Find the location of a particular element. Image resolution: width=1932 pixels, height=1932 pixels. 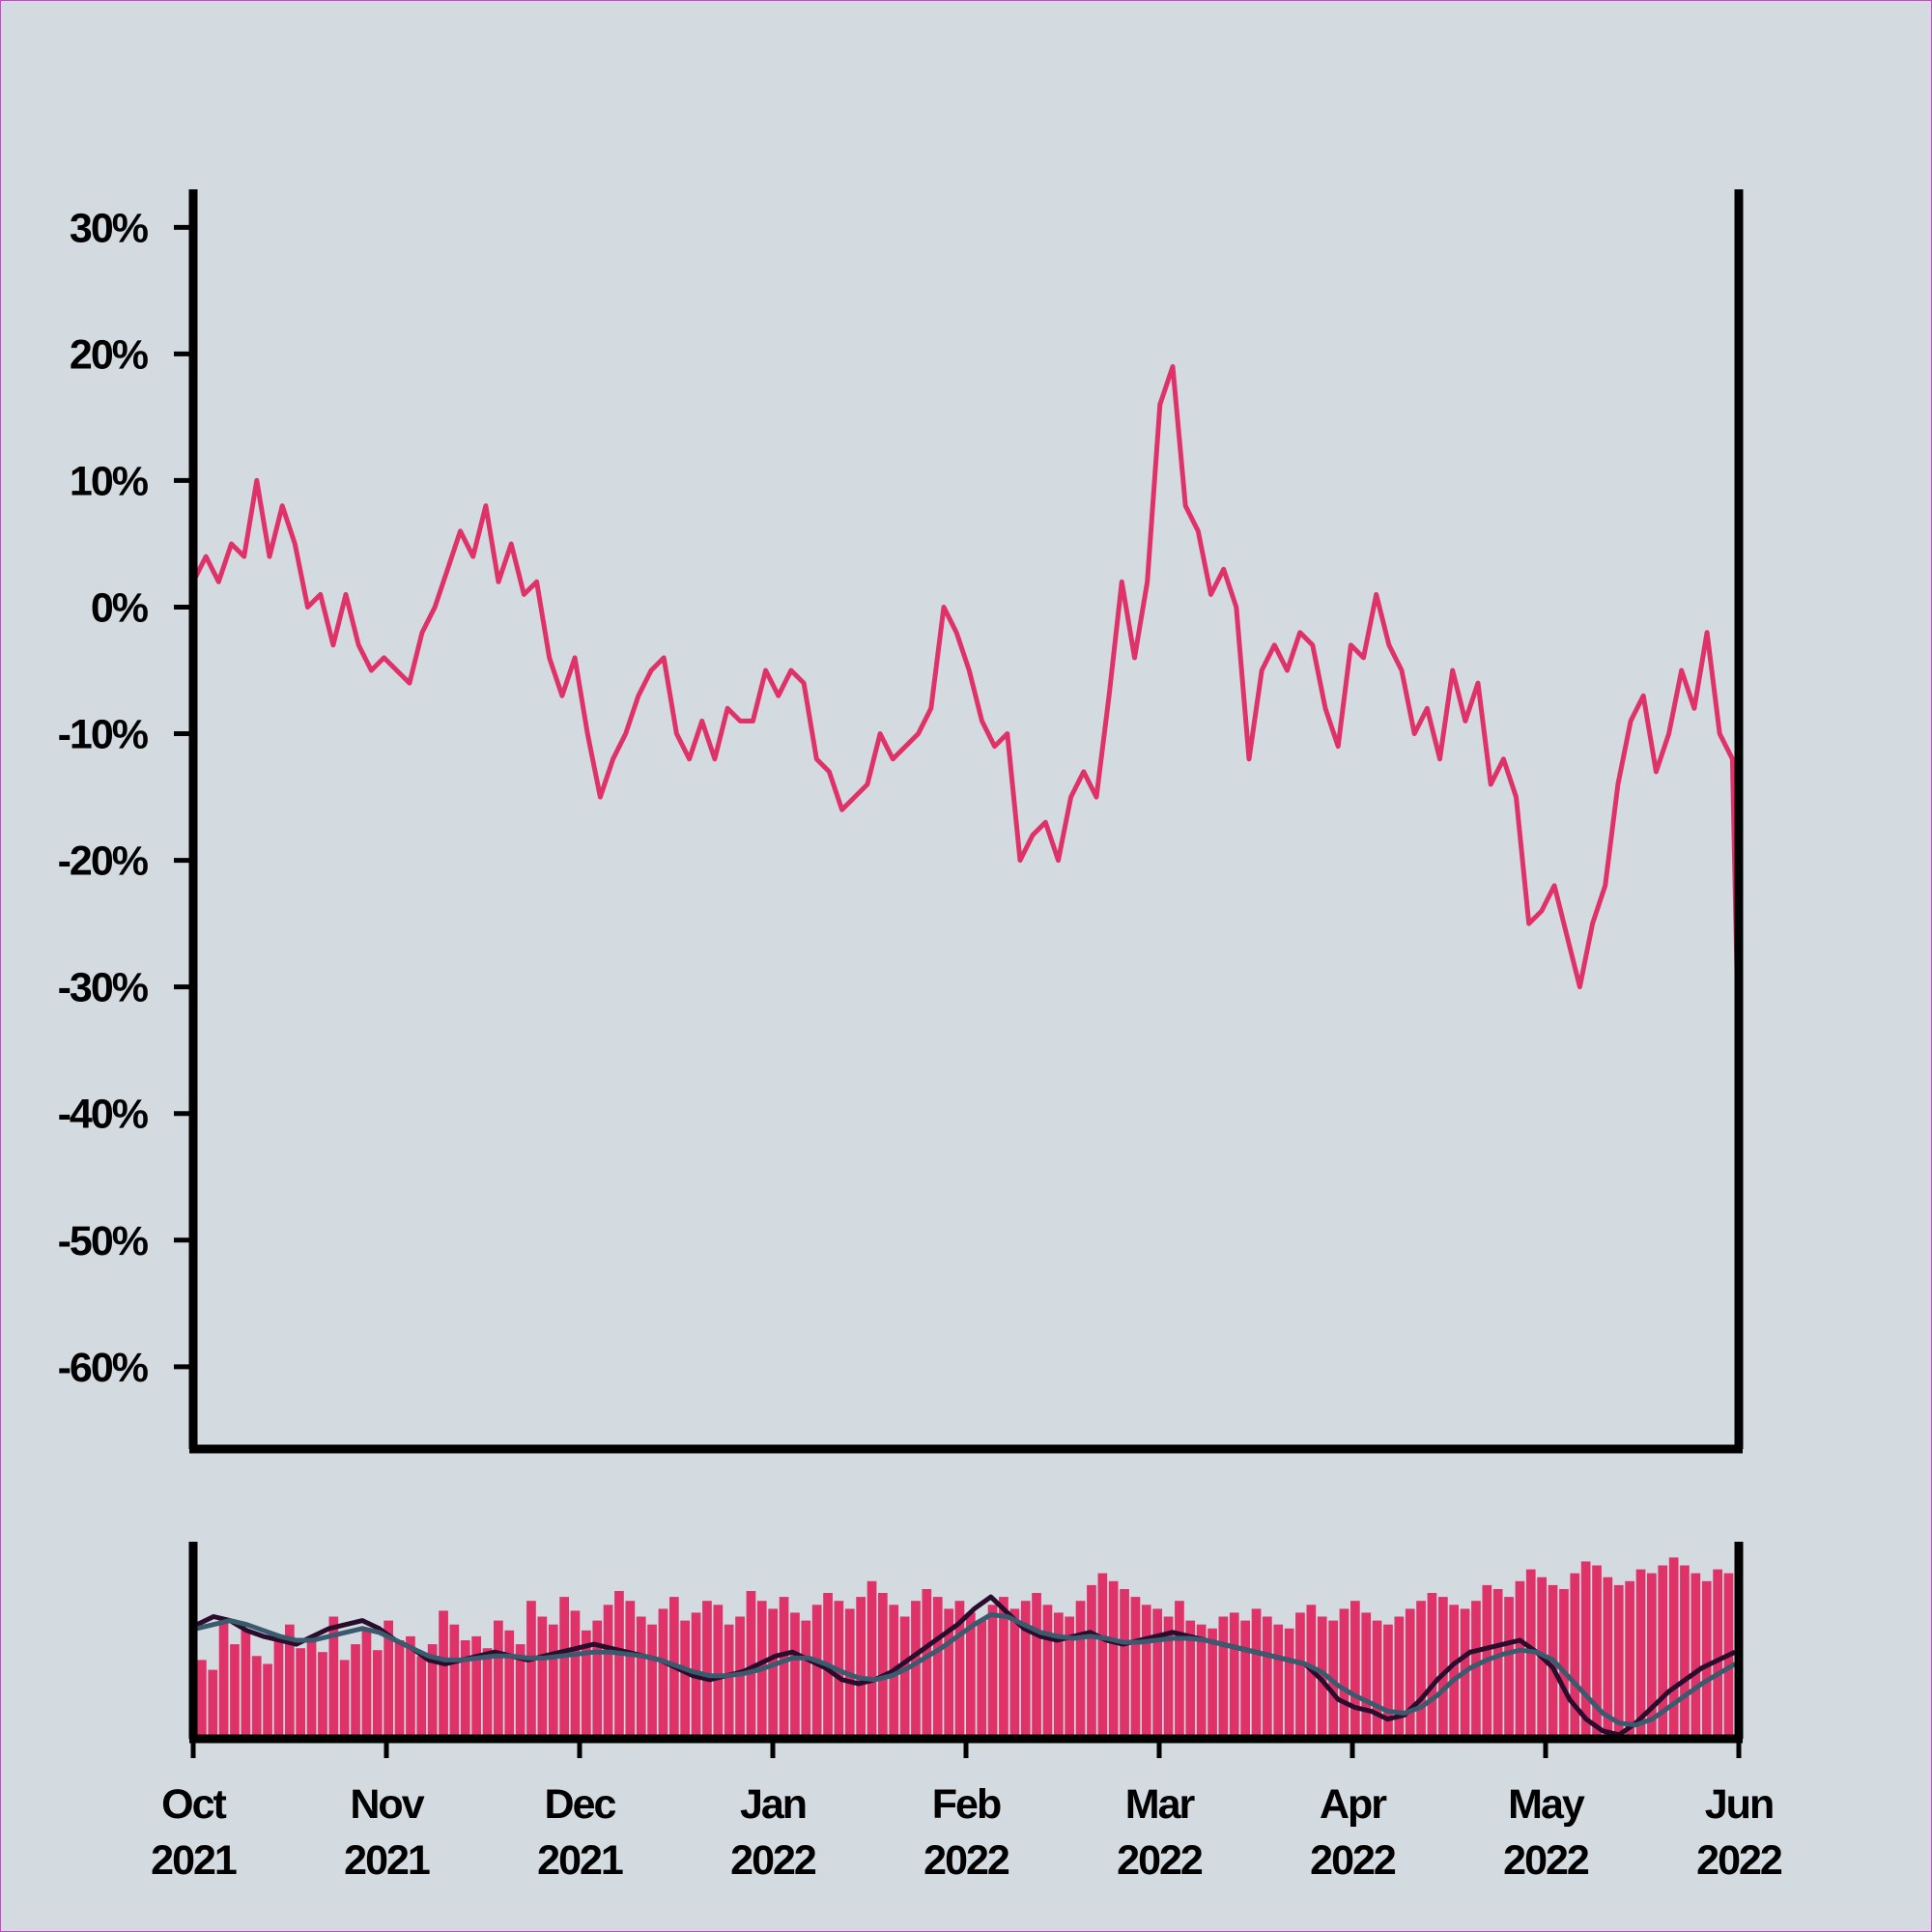

y-tick-label: 30% is located at coordinates (109, 228).